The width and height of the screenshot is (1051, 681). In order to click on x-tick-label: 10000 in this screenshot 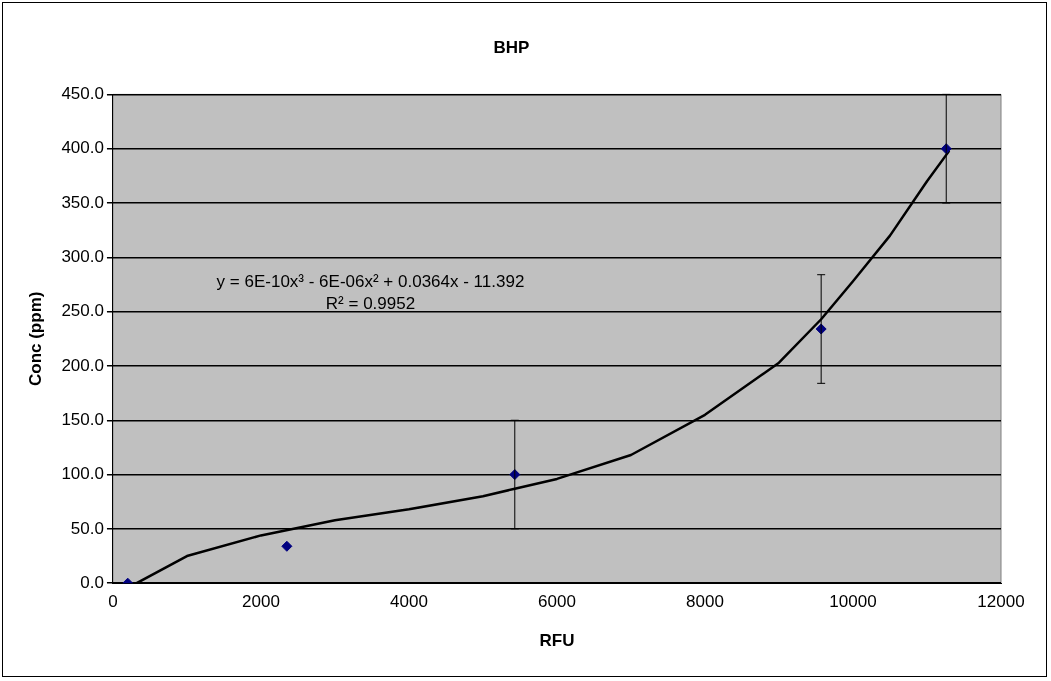, I will do `click(853, 602)`.